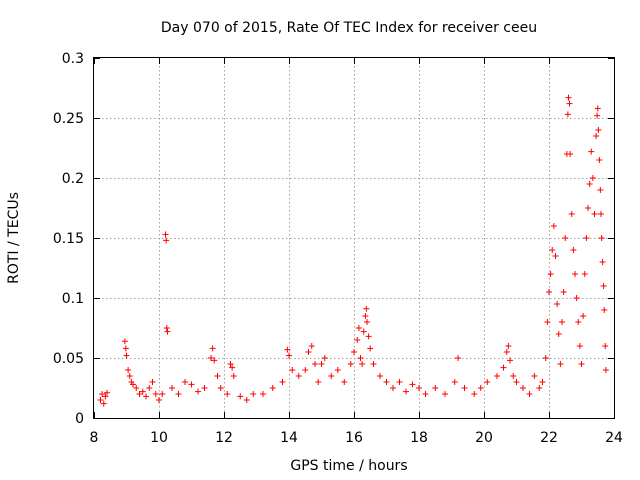 Image resolution: width=640 pixels, height=480 pixels. Describe the element at coordinates (94, 438) in the screenshot. I see `x-tick-label: 8` at that location.